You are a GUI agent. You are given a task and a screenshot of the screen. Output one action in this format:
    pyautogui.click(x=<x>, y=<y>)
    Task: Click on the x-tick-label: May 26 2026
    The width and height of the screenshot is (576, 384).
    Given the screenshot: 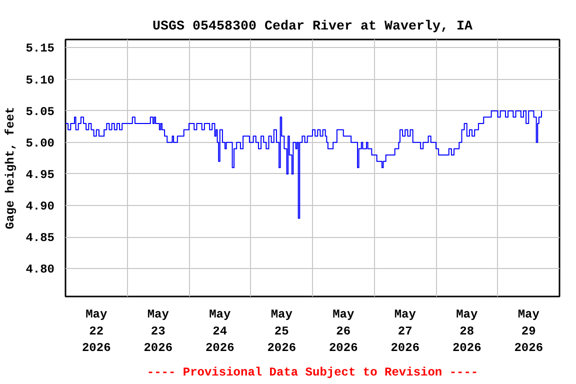 What is the action you would take?
    pyautogui.click(x=343, y=332)
    